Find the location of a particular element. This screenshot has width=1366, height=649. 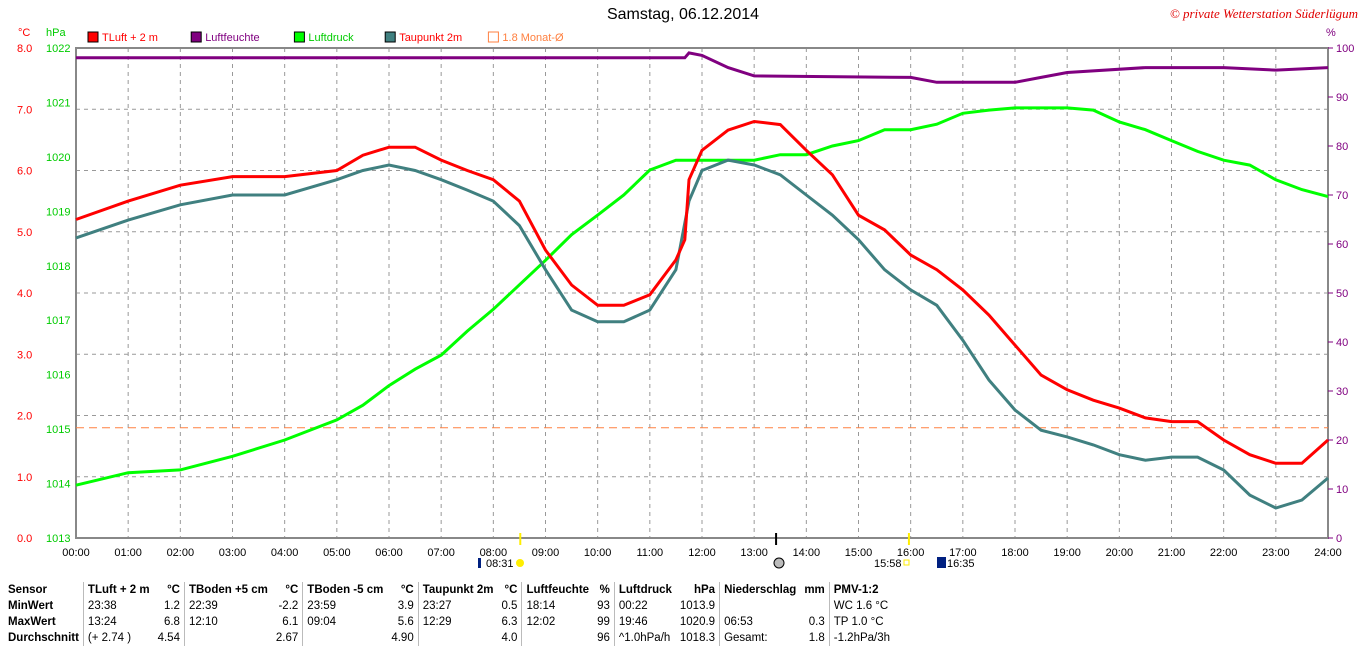

x-tick-label: 10:00 is located at coordinates (598, 553).